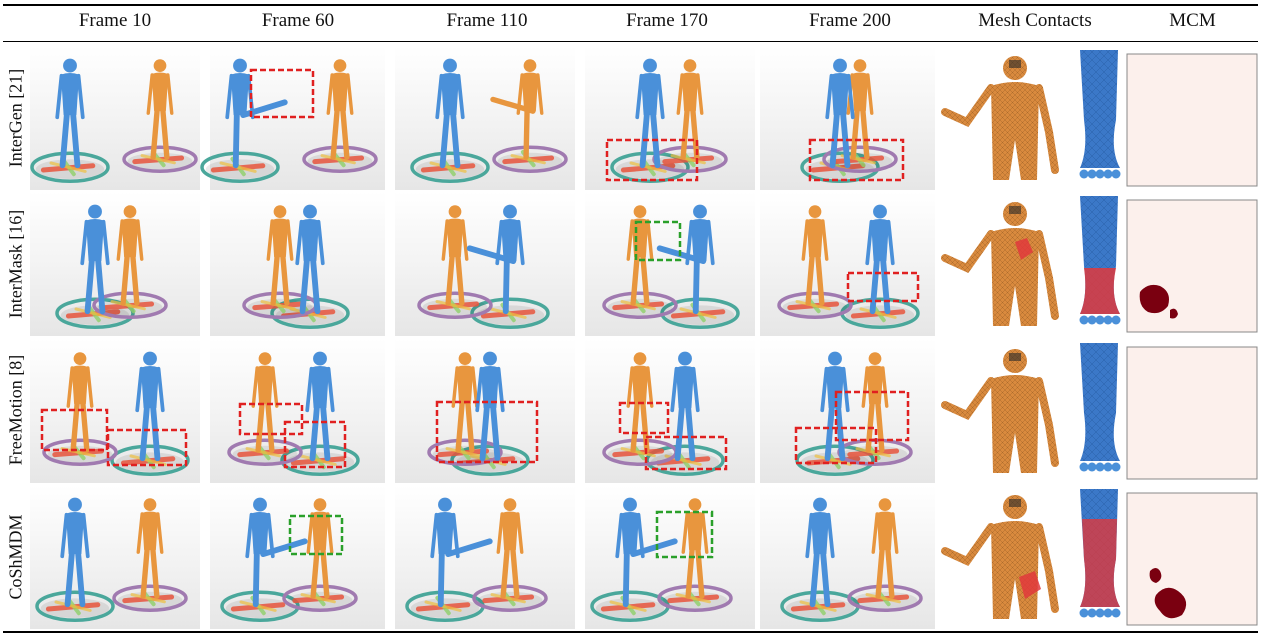 This screenshot has height=638, width=1261. Describe the element at coordinates (1192, 120) in the screenshot. I see `mcm-map-intergen` at that location.